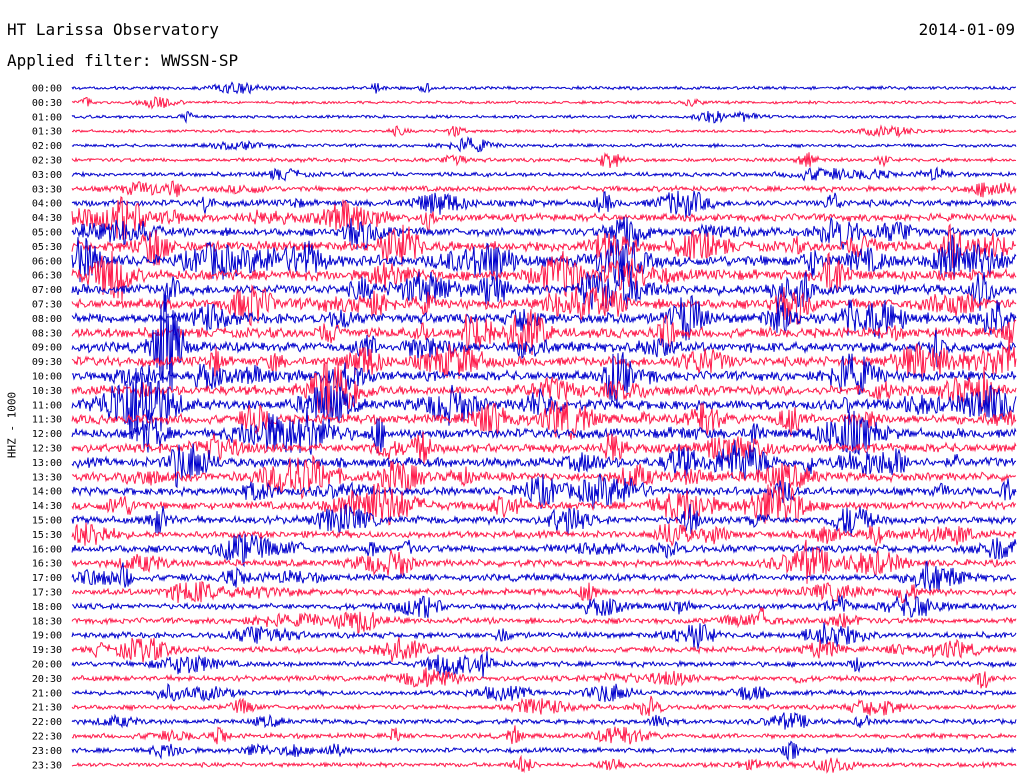 The height and width of the screenshot is (780, 1024). Describe the element at coordinates (47, 103) in the screenshot. I see `time-tick-label: 00:30` at that location.